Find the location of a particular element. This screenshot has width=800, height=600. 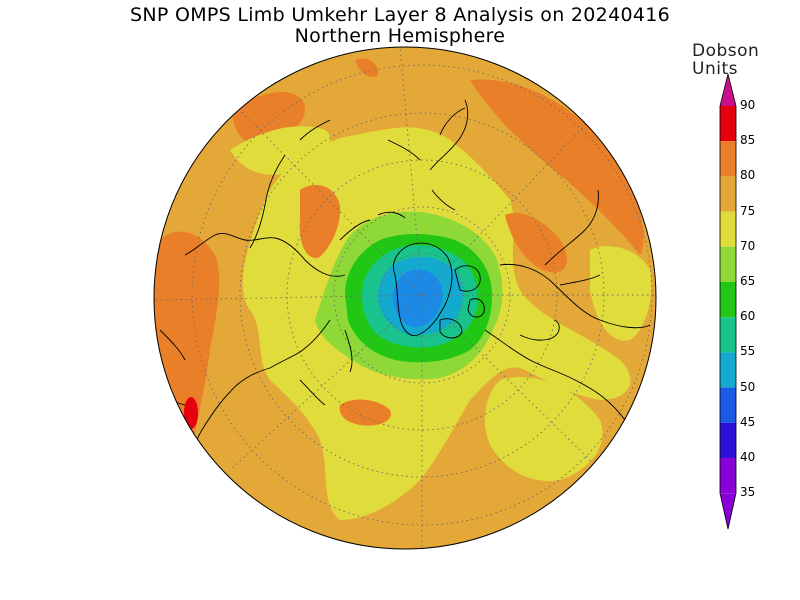

coastline-canadian-archipelago is located at coordinates (462, 302).